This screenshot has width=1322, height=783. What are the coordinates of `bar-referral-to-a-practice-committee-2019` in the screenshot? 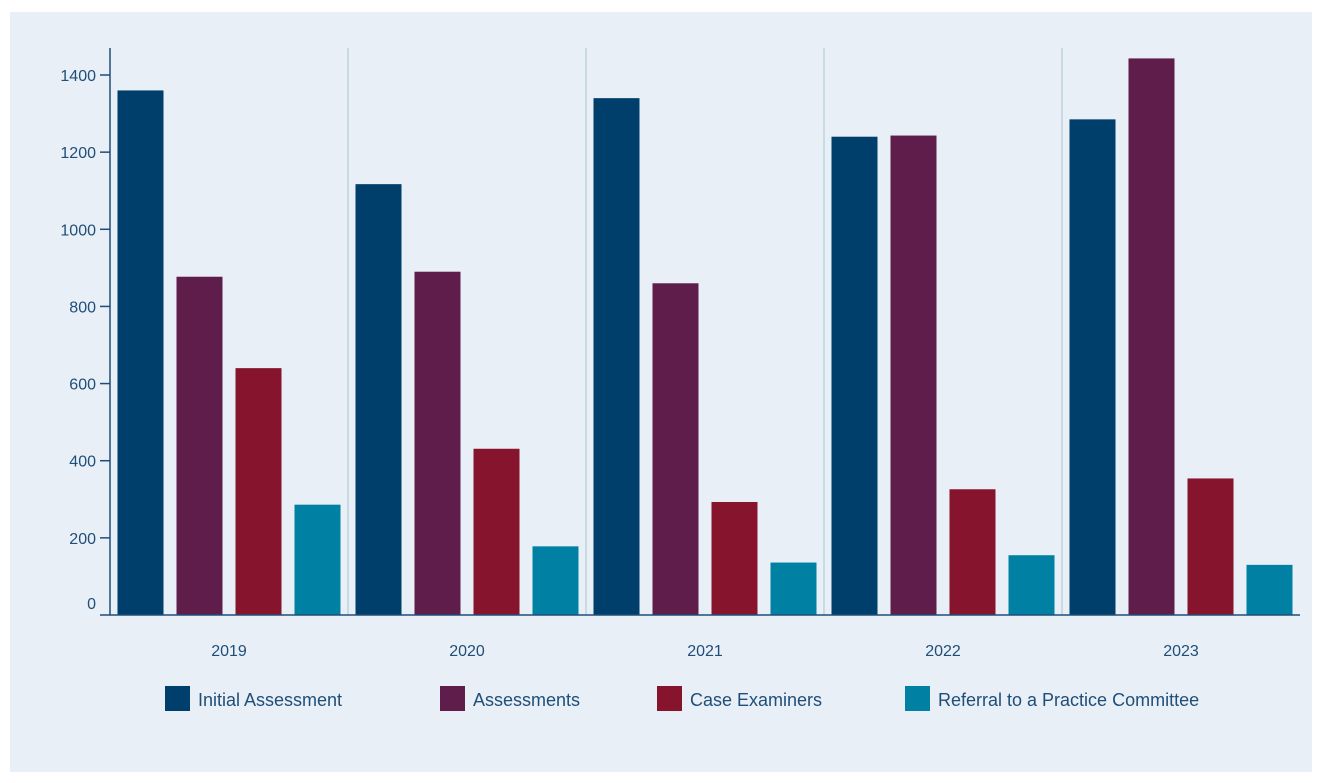 It's located at (317, 559).